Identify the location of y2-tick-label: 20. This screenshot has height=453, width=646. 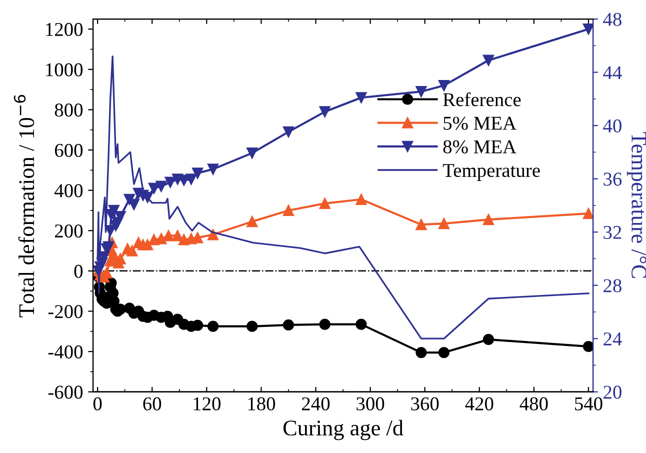
(613, 392).